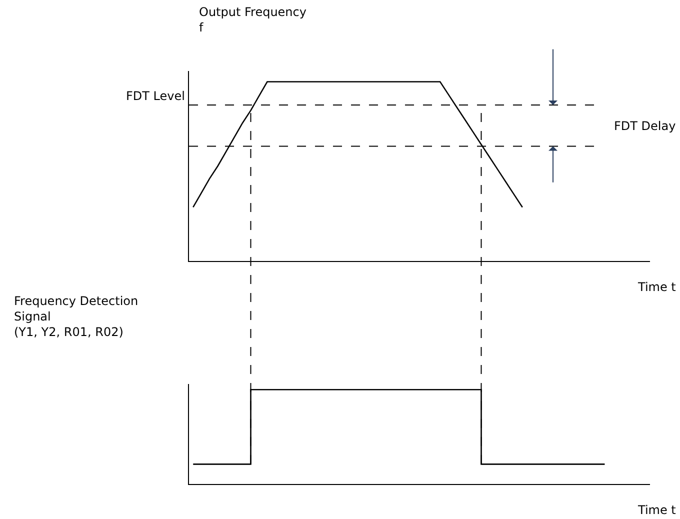  I want to click on y-axis-title: Output Frequency f, so click(252, 20).